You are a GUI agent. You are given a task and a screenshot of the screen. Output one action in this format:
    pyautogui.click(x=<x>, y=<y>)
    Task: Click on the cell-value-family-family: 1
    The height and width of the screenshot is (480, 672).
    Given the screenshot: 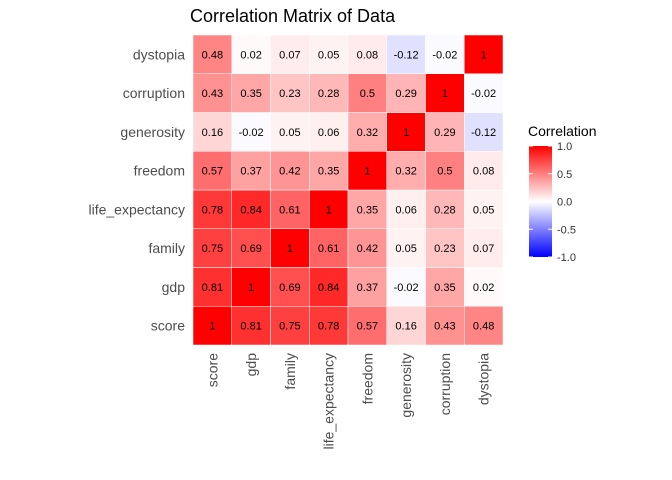 What is the action you would take?
    pyautogui.click(x=290, y=249)
    